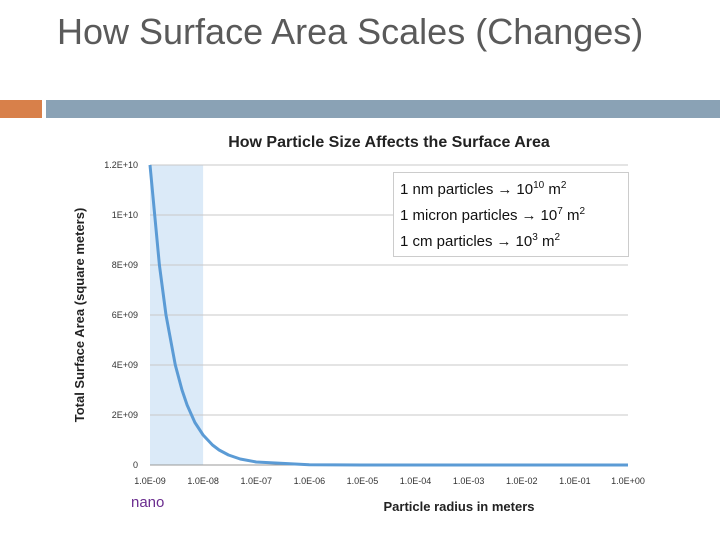 The height and width of the screenshot is (540, 720). Describe the element at coordinates (539, 185) in the screenshot. I see `callout-exponent: 10` at that location.